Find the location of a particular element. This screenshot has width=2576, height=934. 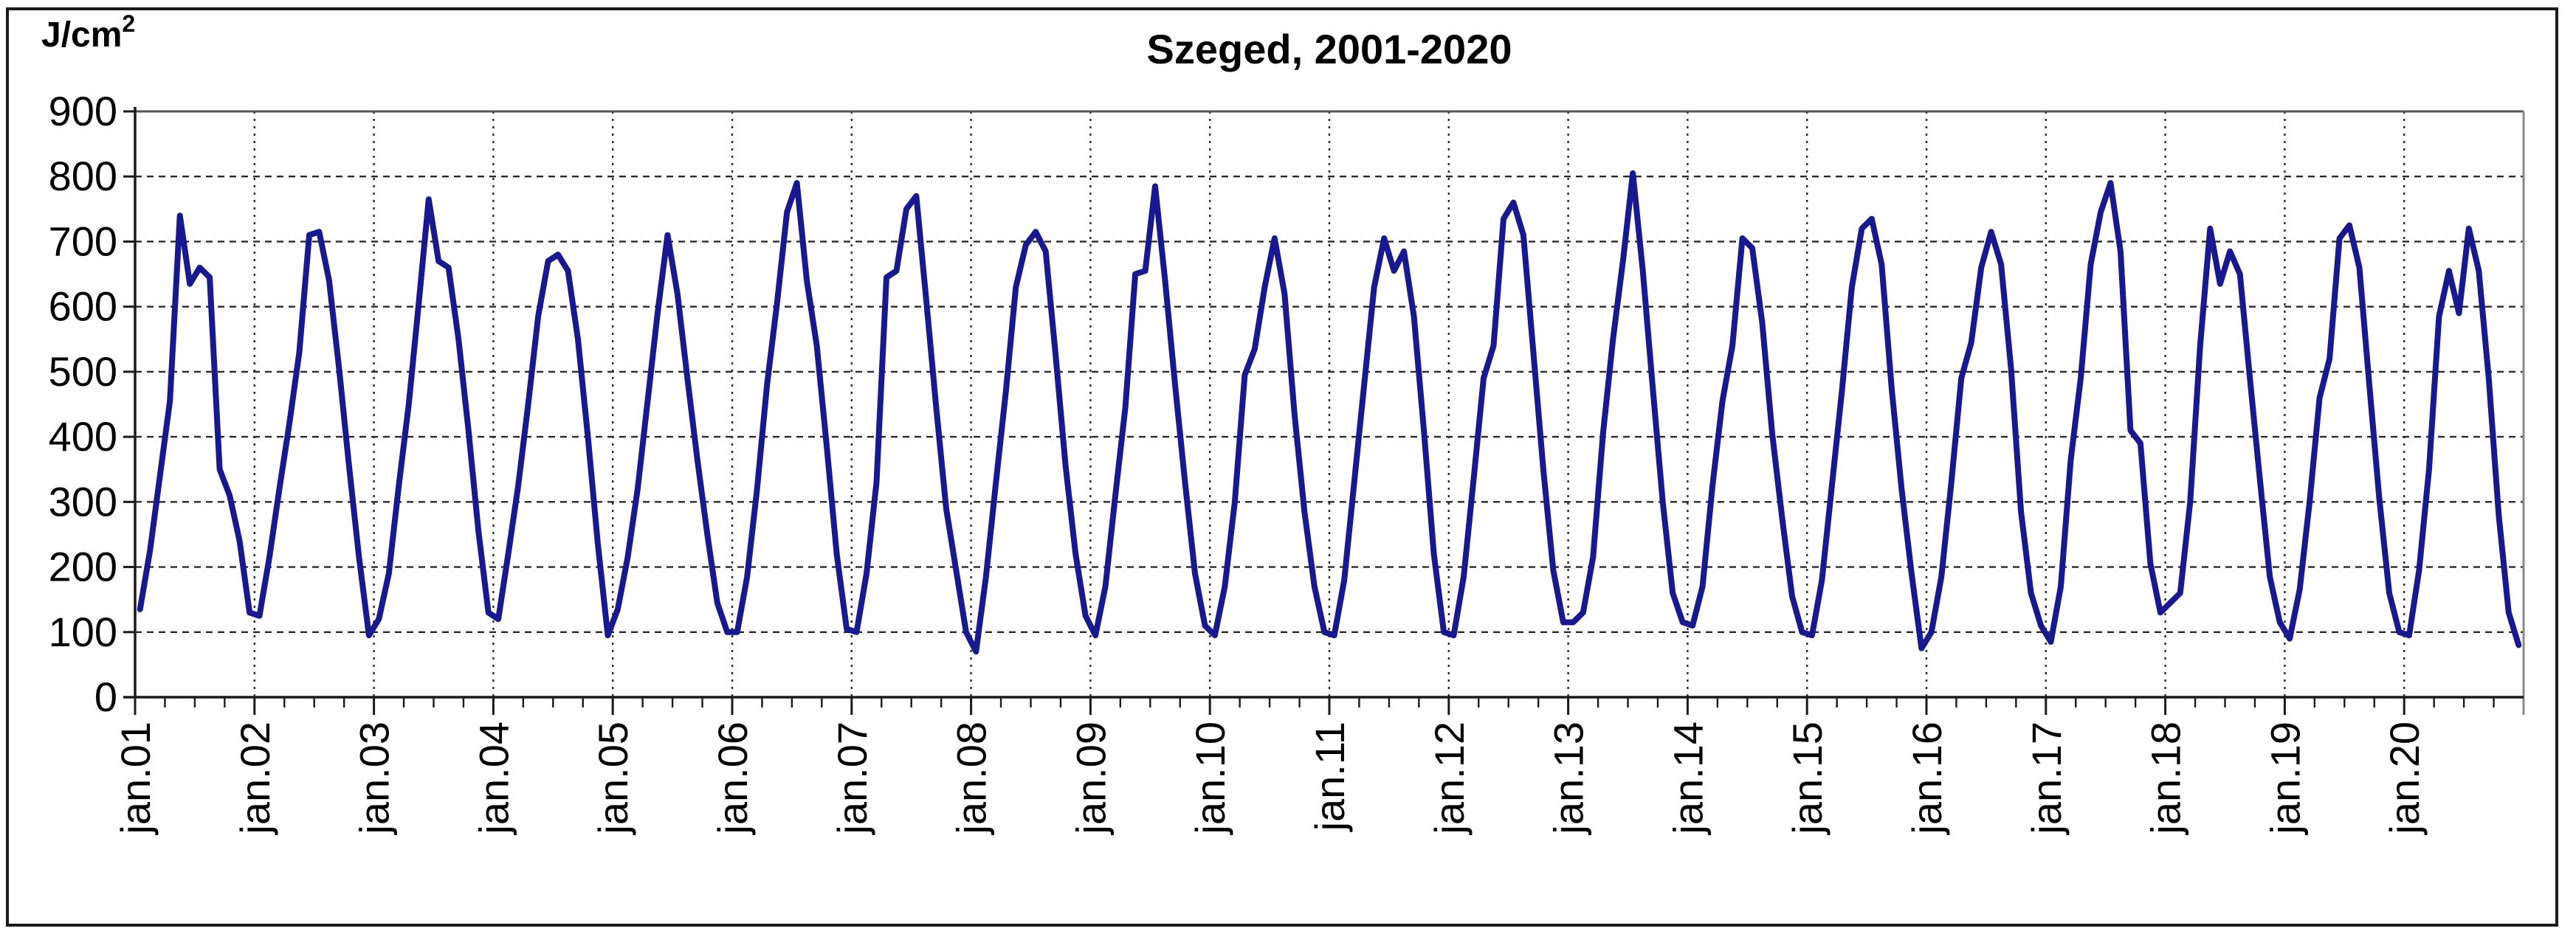

x-axis-tick-label: jan.11 is located at coordinates (1330, 777).